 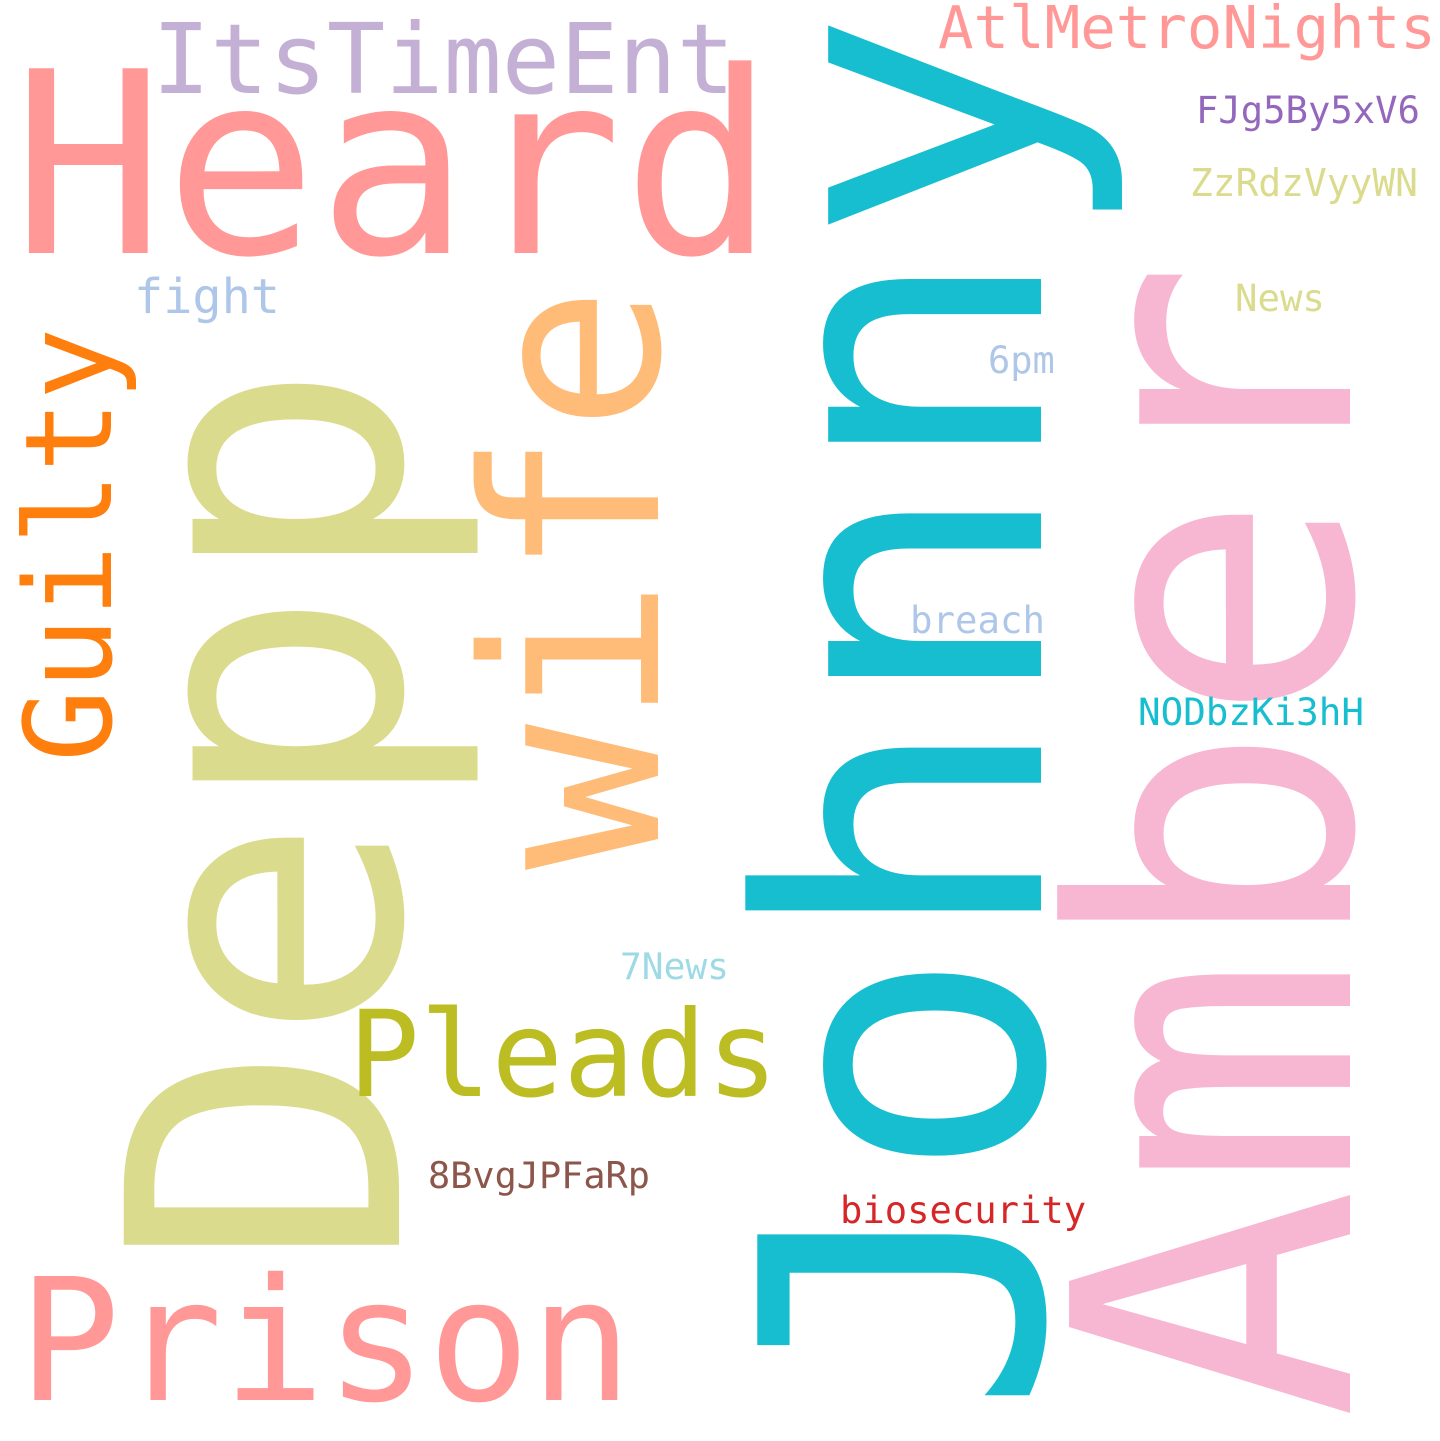 What do you see at coordinates (574, 577) in the screenshot?
I see `word-wife: wife` at bounding box center [574, 577].